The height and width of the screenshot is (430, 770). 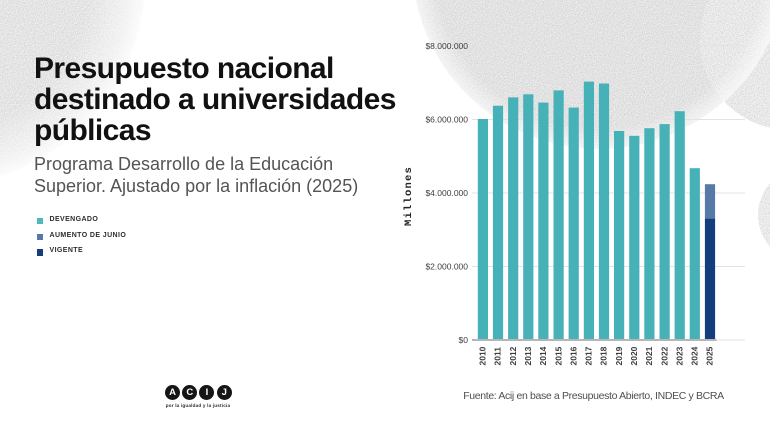 What do you see at coordinates (409, 196) in the screenshot?
I see `svg-text: Millones` at bounding box center [409, 196].